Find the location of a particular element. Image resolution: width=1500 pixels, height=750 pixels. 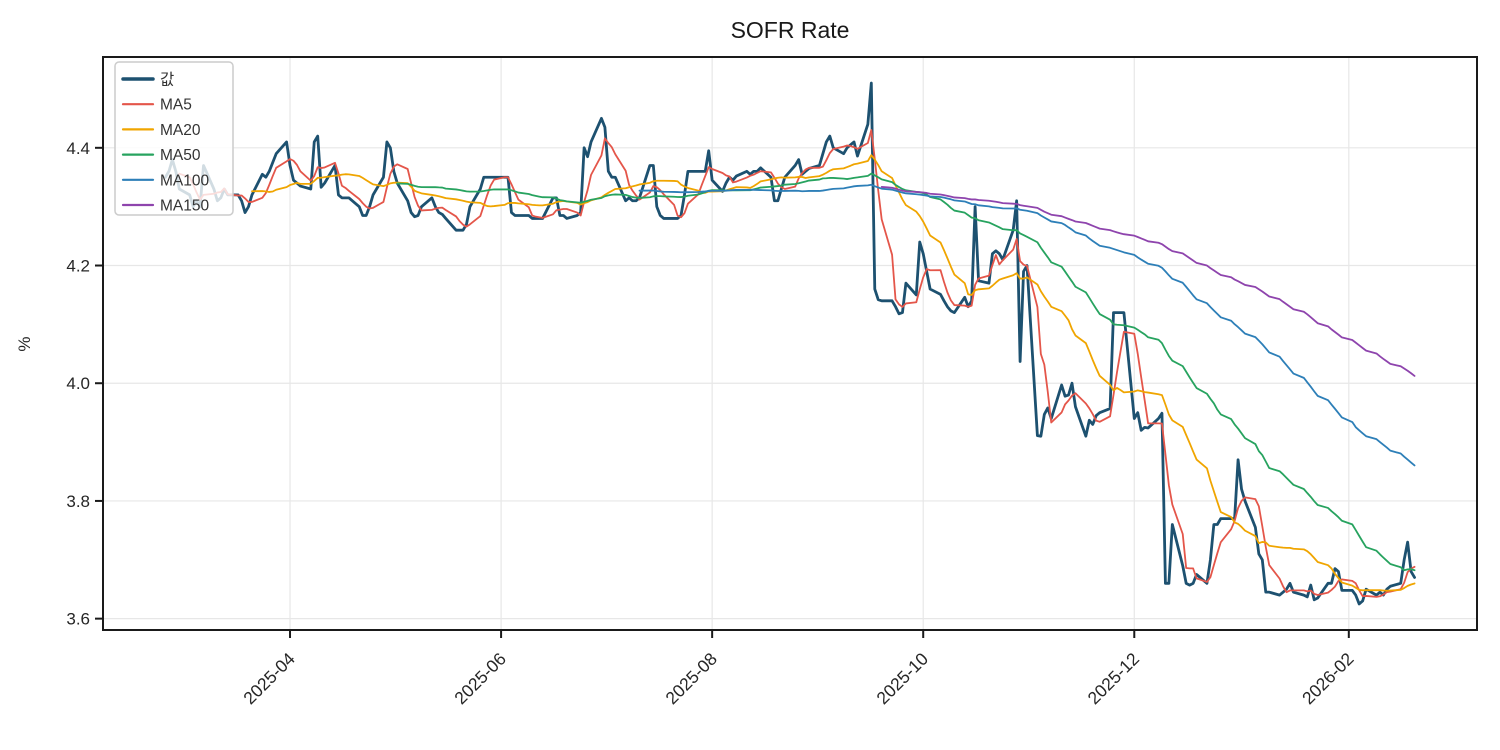

legend-item-ma50: MA50 is located at coordinates (161, 155).